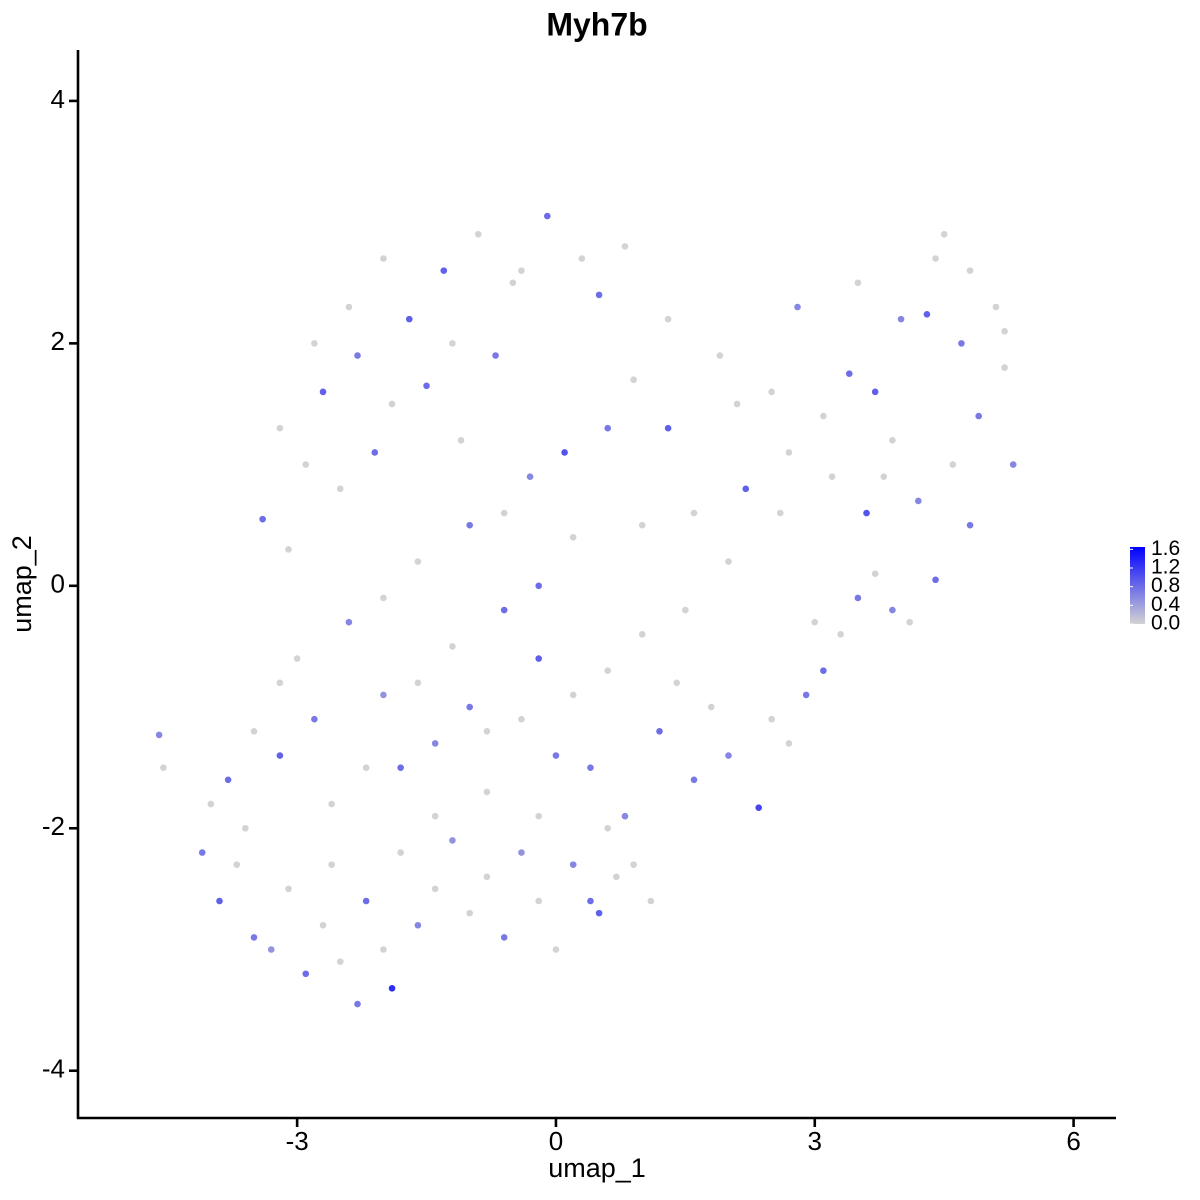 The width and height of the screenshot is (1200, 1200). What do you see at coordinates (556, 1141) in the screenshot?
I see `x-tick-label: 0` at bounding box center [556, 1141].